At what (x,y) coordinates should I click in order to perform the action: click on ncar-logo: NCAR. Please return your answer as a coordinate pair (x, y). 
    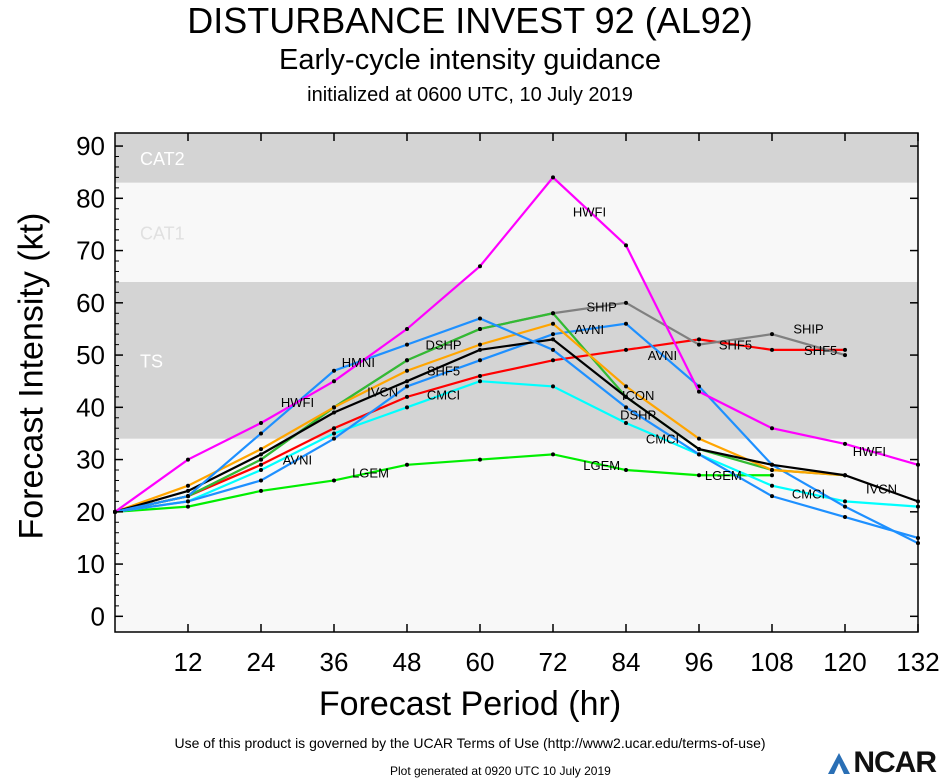
    Looking at the image, I should click on (881, 763).